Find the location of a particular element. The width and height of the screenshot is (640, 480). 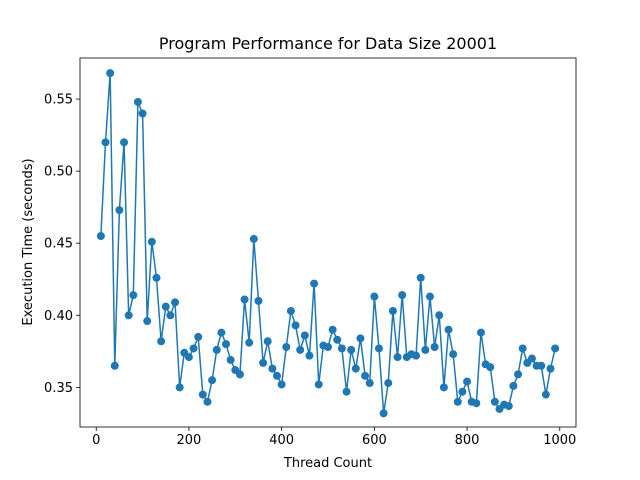

y-tick-label: 0.50 is located at coordinates (58, 172).